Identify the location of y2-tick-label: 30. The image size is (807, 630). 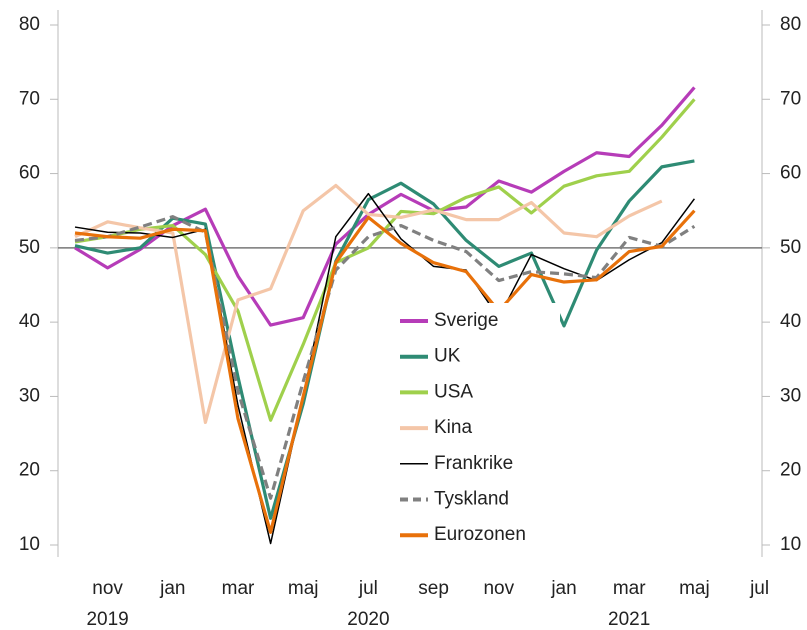
(790, 395).